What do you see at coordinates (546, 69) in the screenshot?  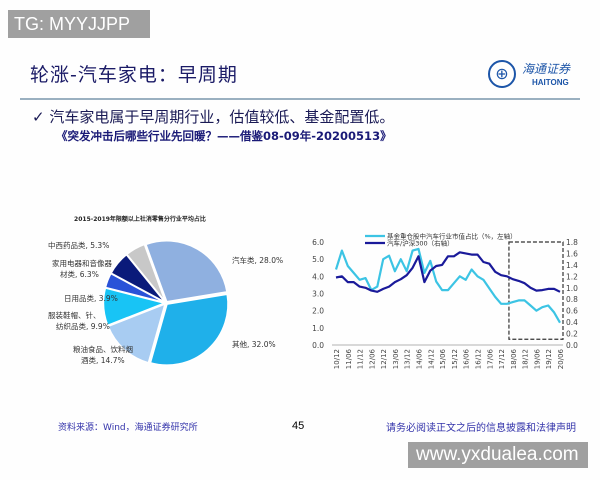 I see `logo-text-cn: 海通证券` at bounding box center [546, 69].